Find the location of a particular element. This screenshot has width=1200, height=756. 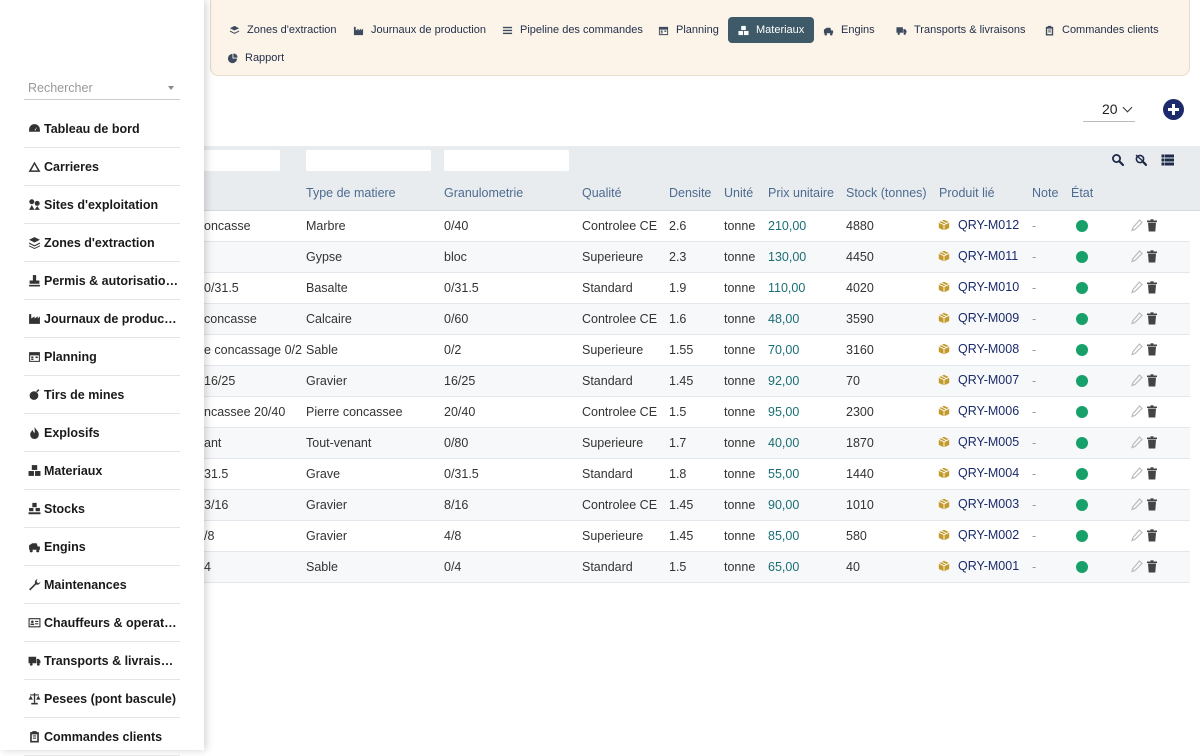

product-link: QRY-M008 is located at coordinates (978, 349).